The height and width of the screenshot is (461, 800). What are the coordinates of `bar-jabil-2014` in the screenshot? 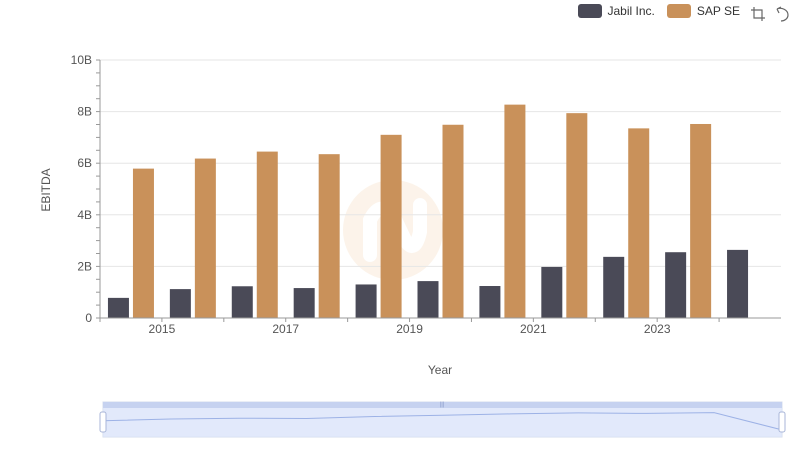 It's located at (118, 307).